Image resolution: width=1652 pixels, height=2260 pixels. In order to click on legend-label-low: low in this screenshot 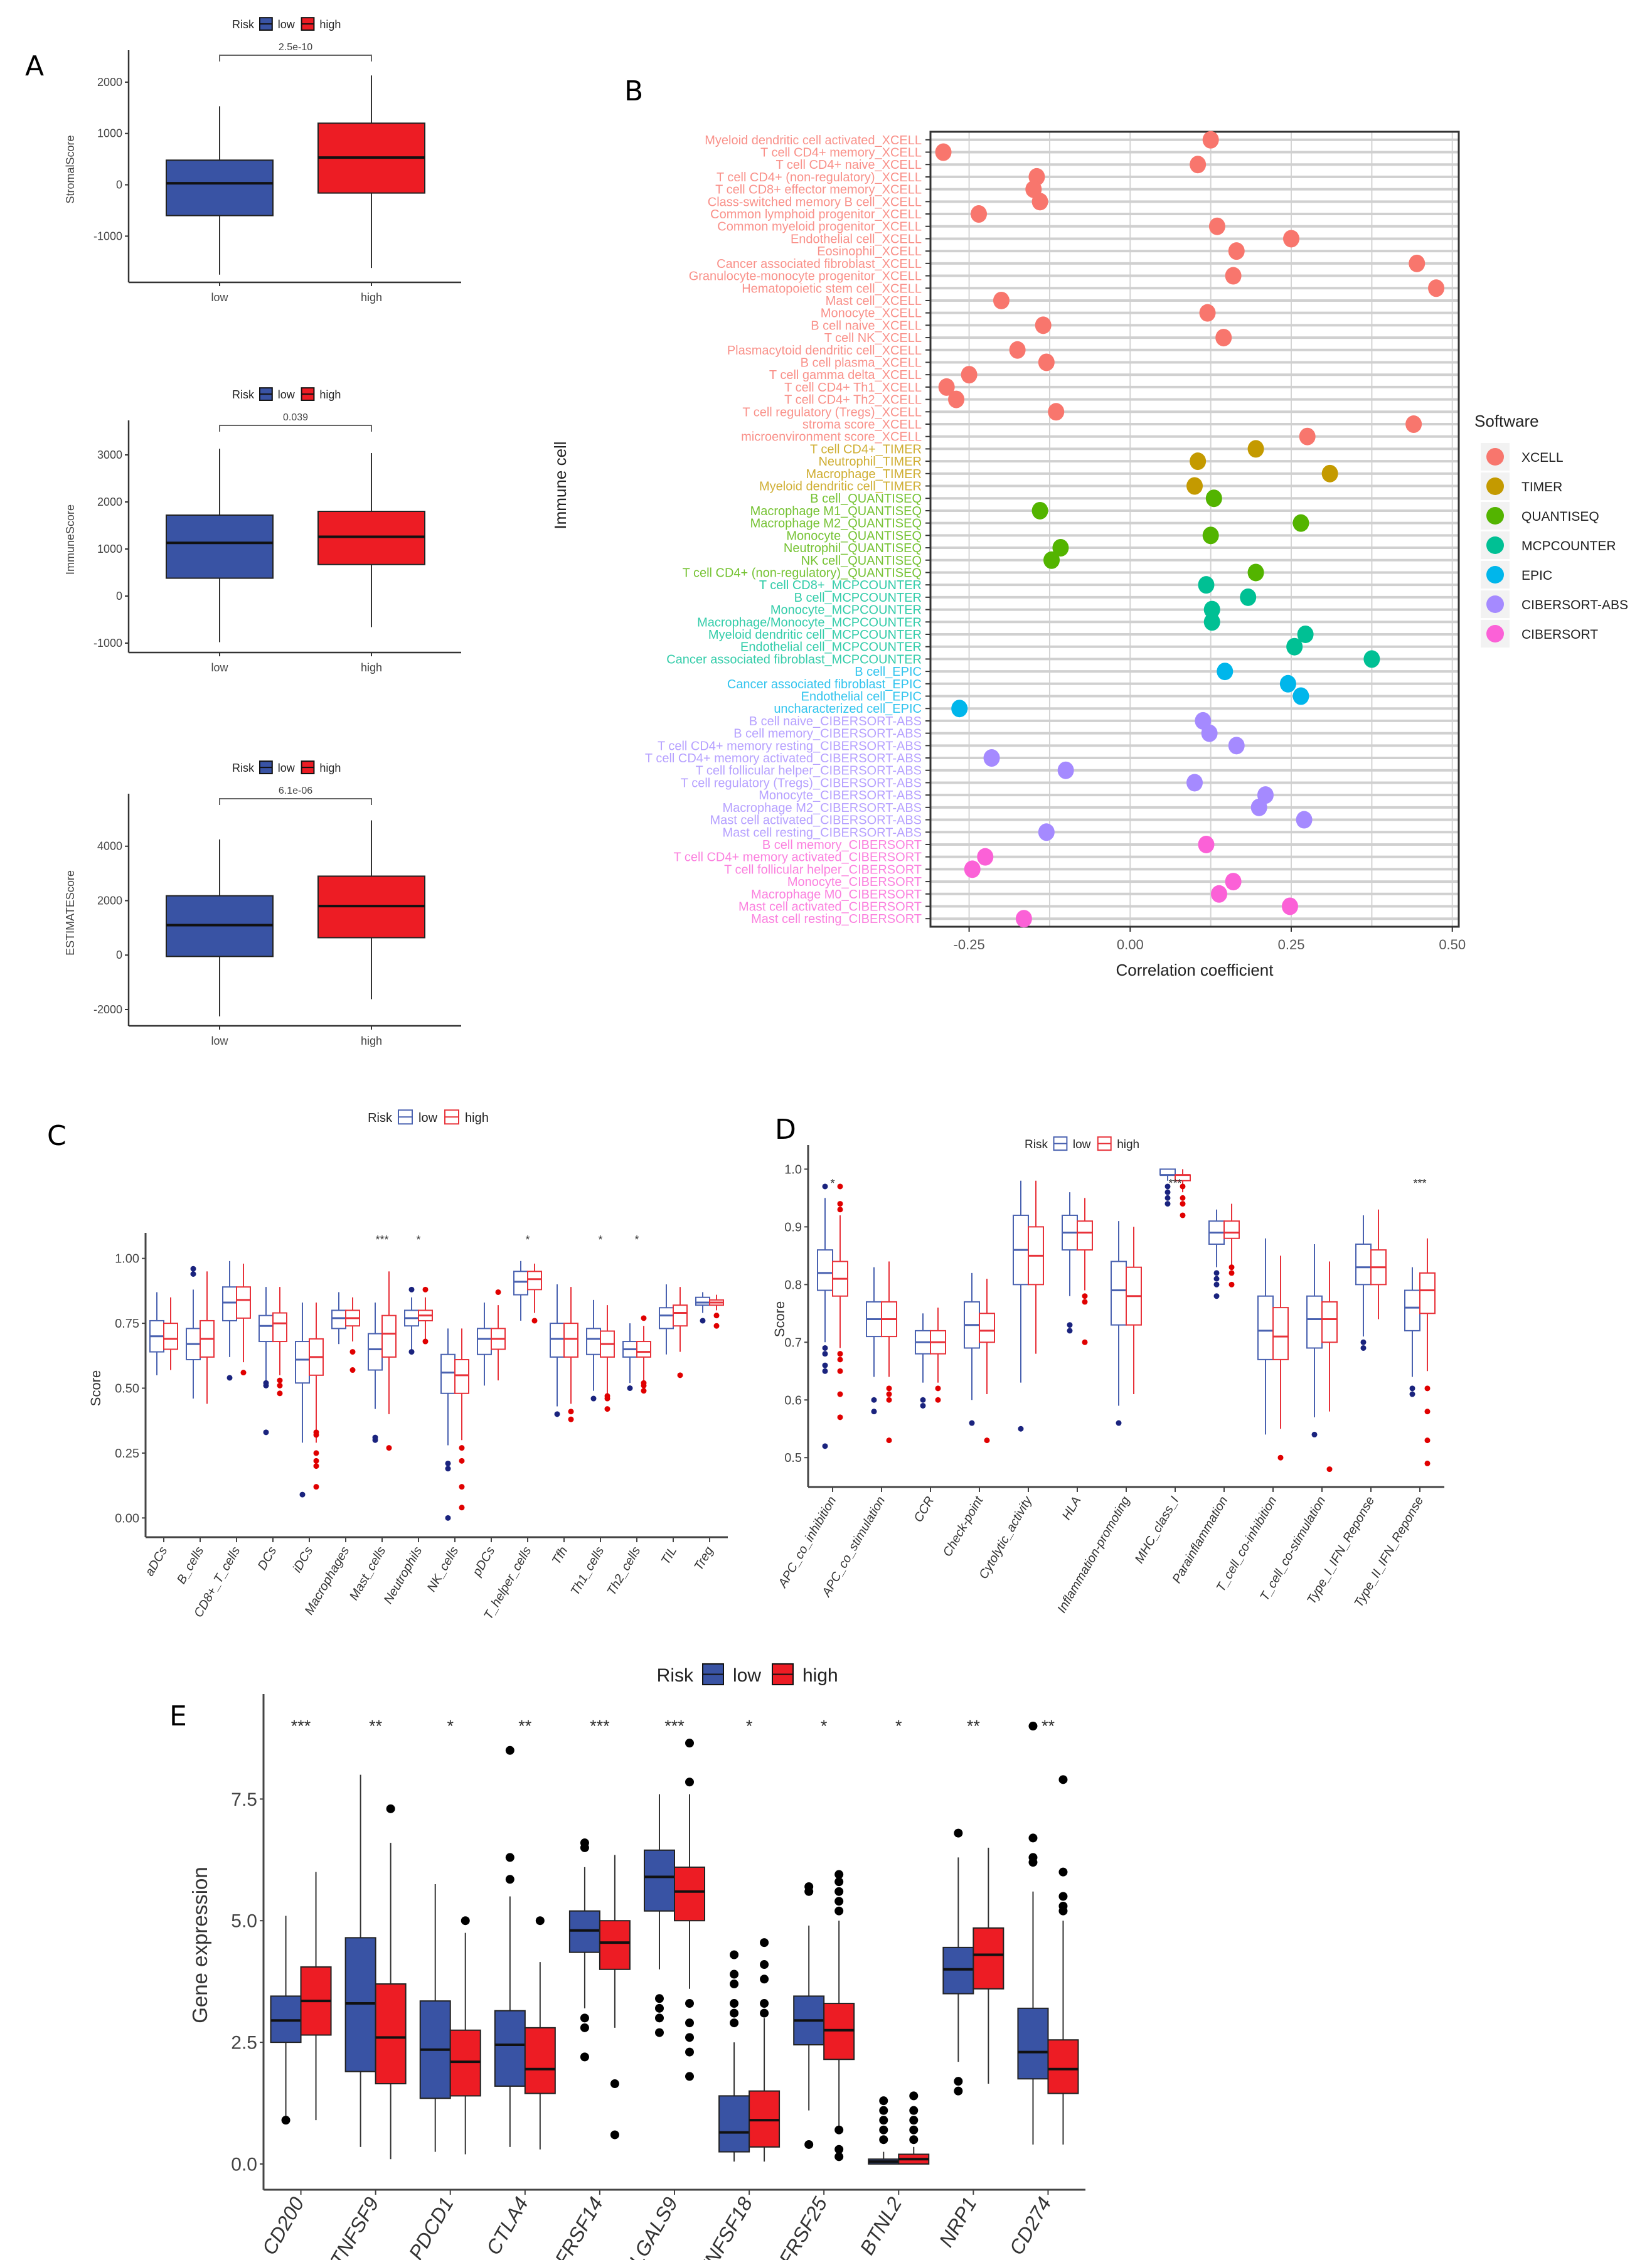, I will do `click(287, 24)`.